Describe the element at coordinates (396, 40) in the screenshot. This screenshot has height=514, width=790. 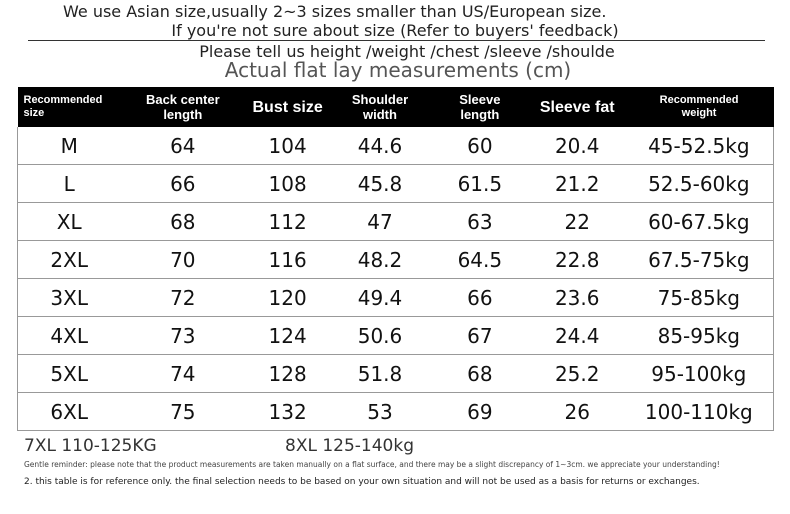
I see `divider` at that location.